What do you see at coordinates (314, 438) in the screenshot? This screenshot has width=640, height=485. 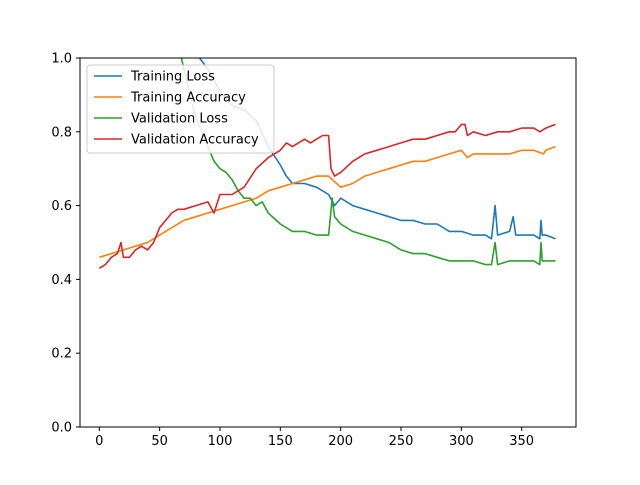 I see `x-axis: 0 50 100 150 200 250 300 350` at bounding box center [314, 438].